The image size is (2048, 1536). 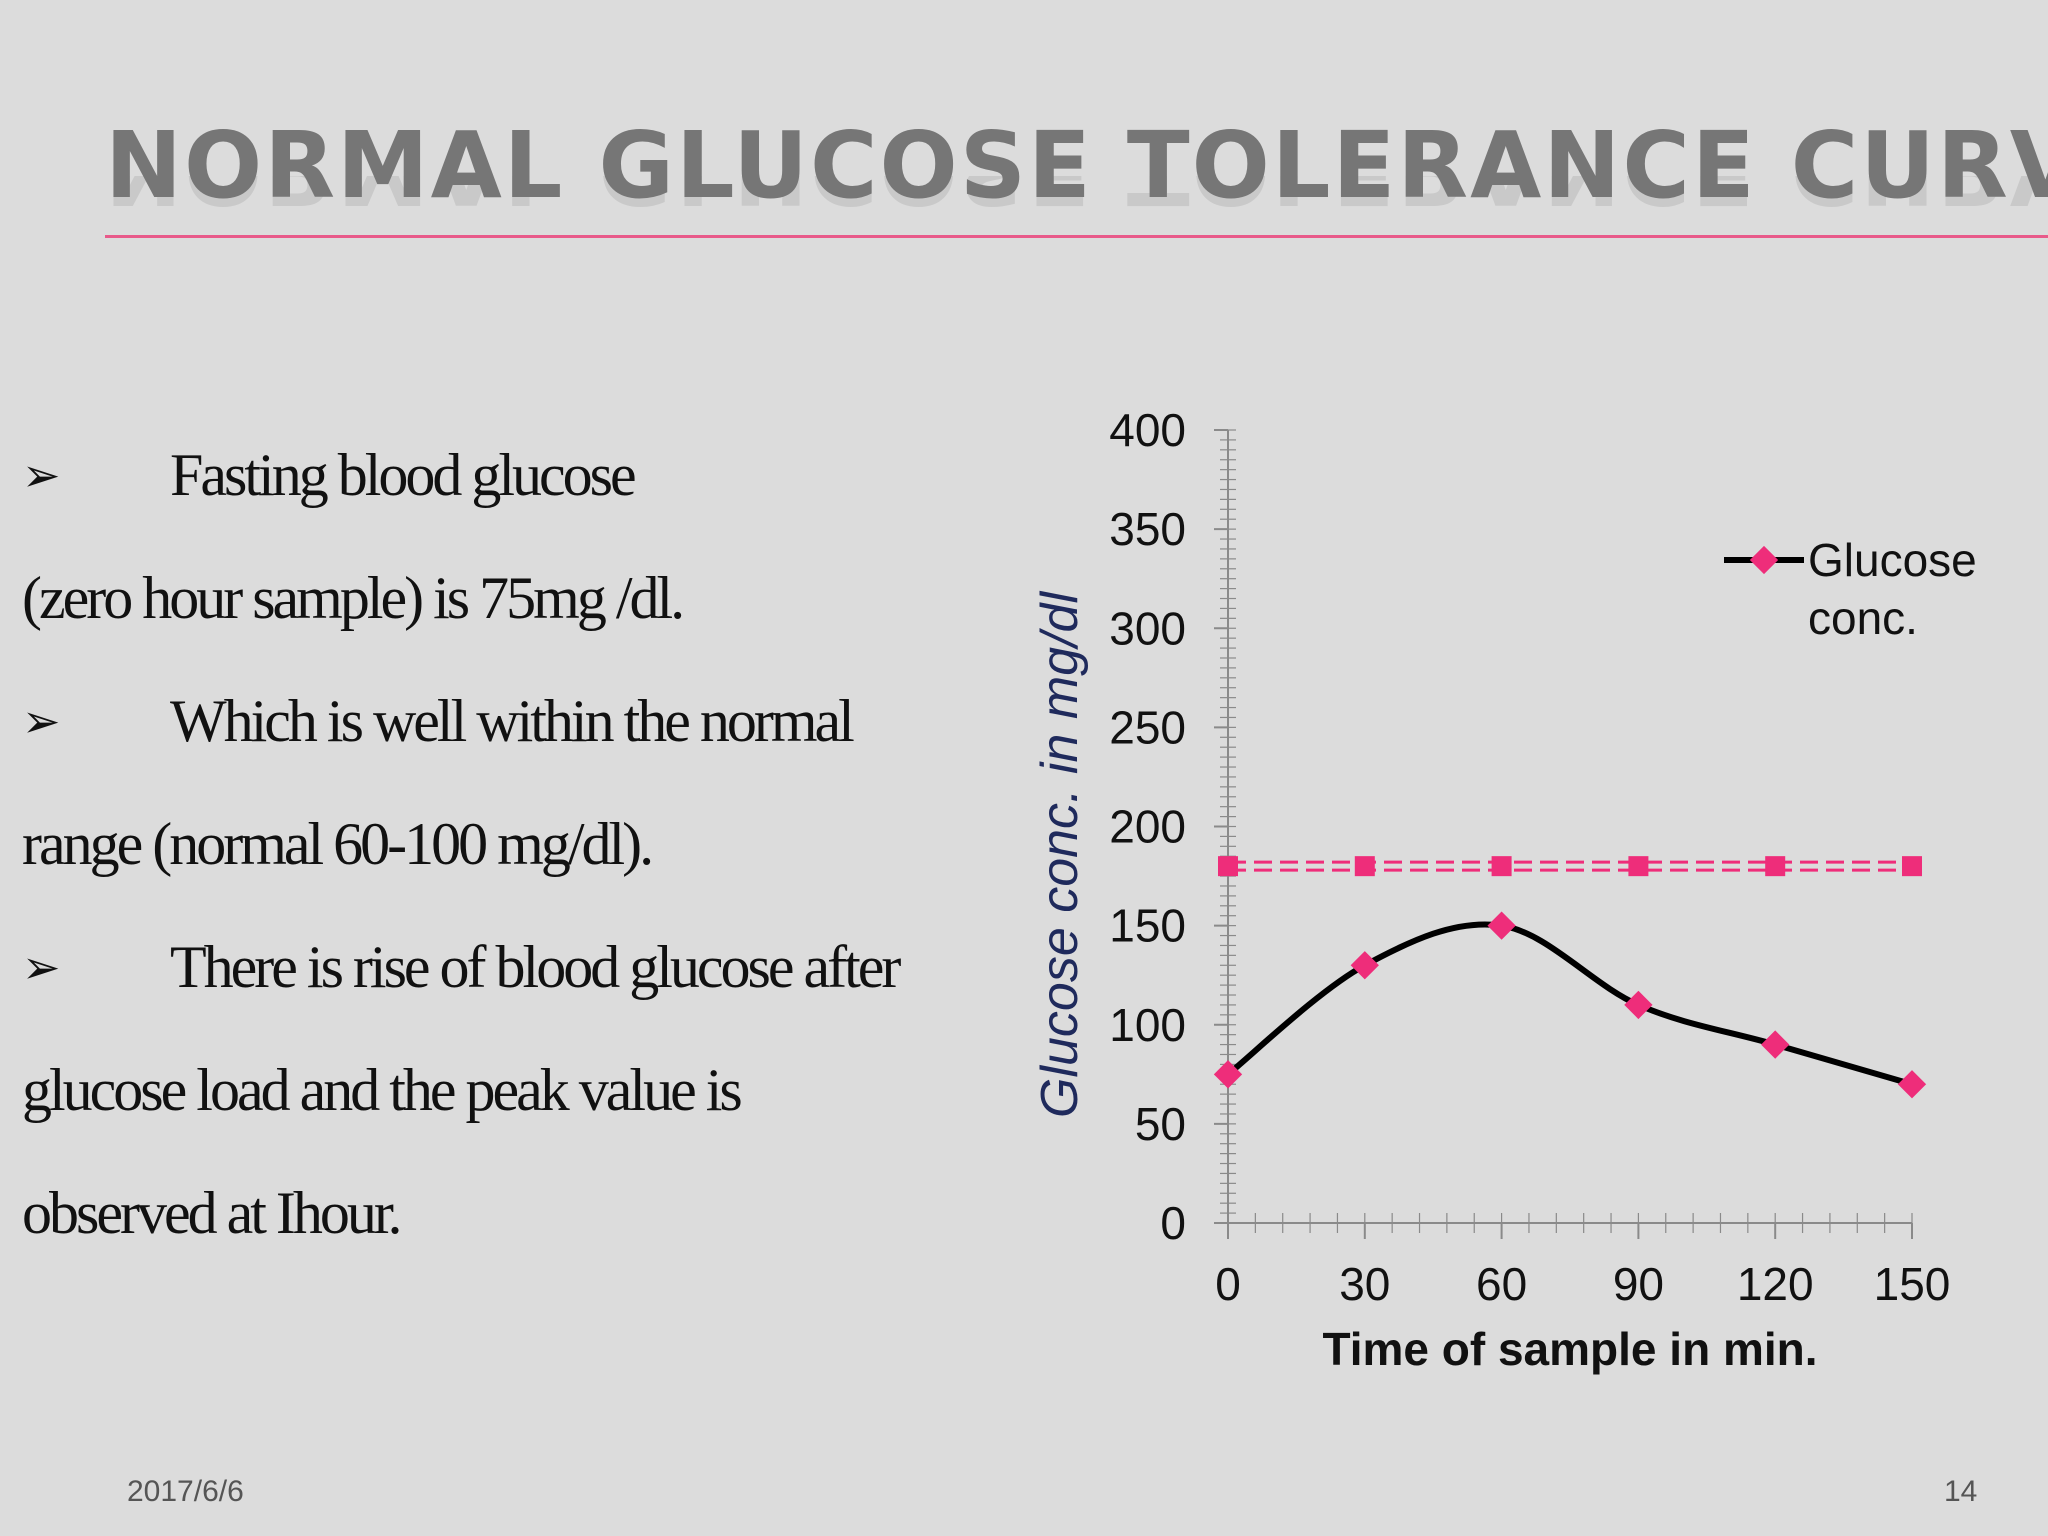 I want to click on y-tick-label: 150, so click(x=1147, y=926).